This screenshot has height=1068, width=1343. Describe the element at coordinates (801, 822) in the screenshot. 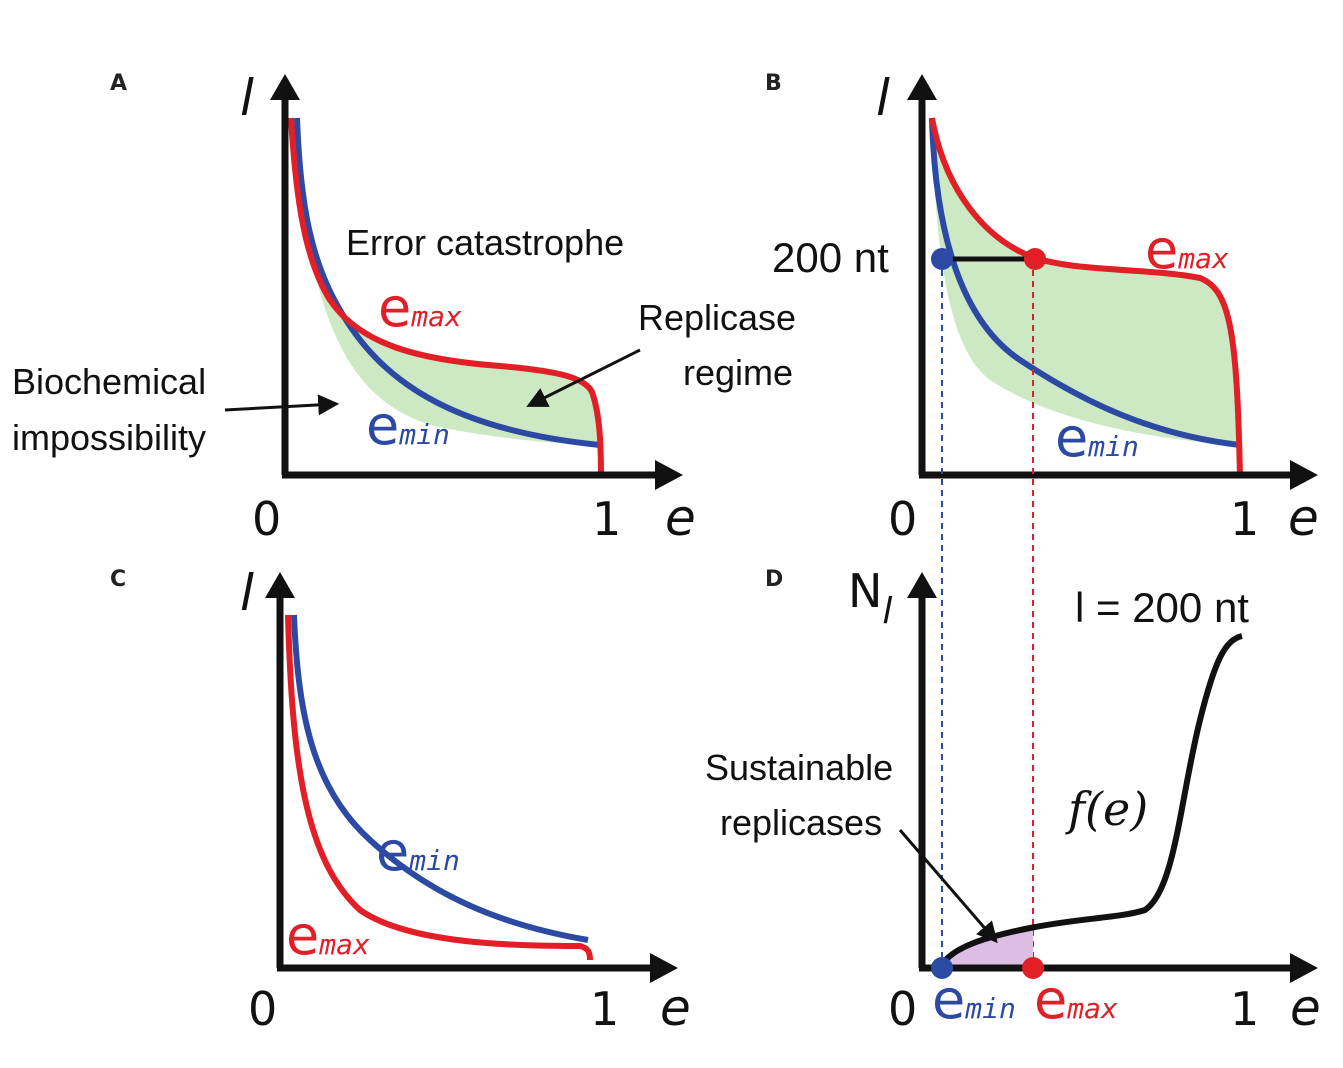

I see `sustainable-label-2: replicases` at that location.